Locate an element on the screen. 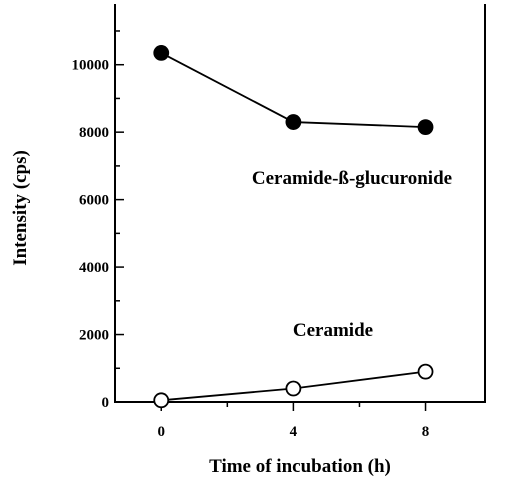 The height and width of the screenshot is (479, 520). y-tick-label: 2000 is located at coordinates (94, 336).